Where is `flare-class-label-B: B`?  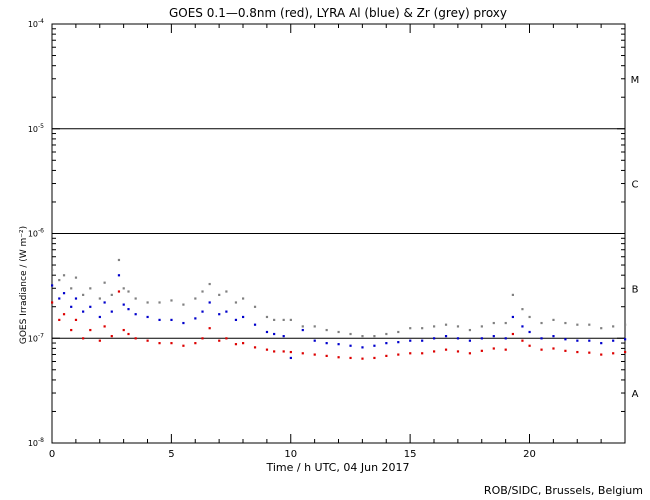
flare-class-label-B: B is located at coordinates (635, 289).